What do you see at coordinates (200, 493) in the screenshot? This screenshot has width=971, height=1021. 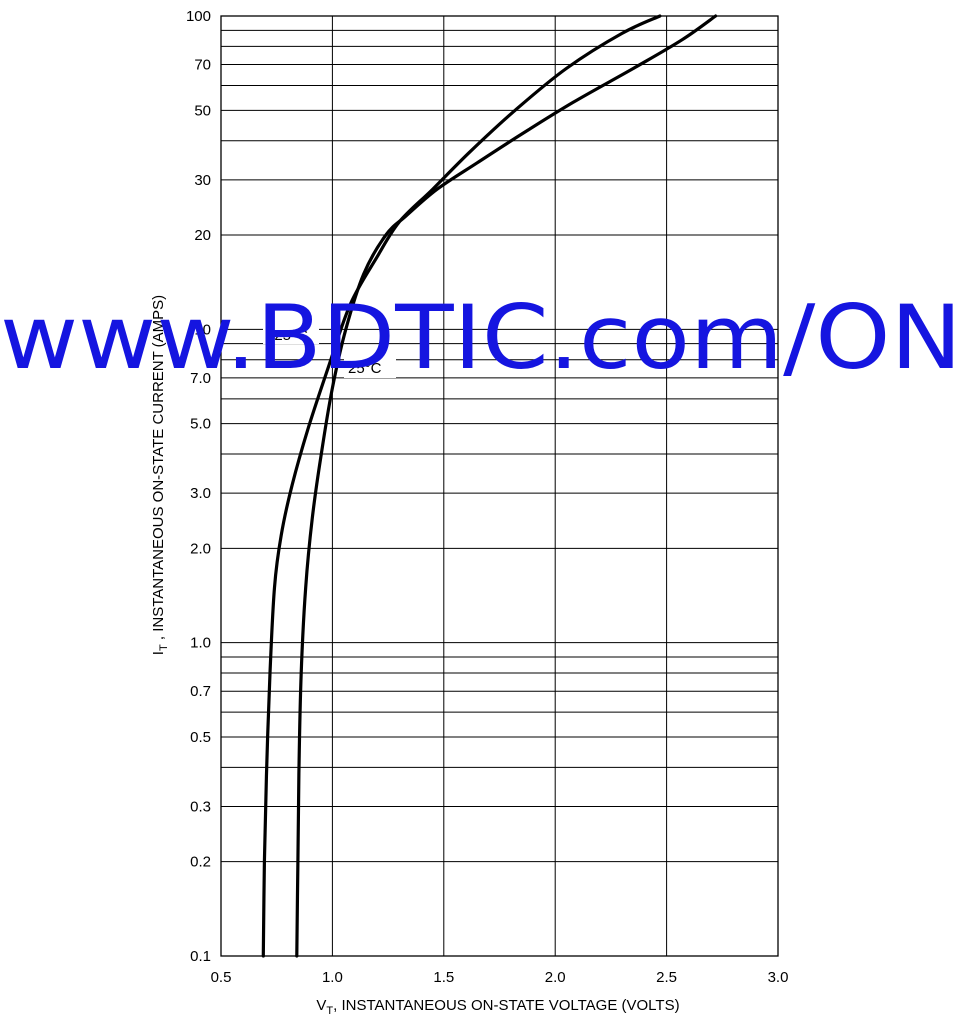 I see `y-tick-label: 3.0` at bounding box center [200, 493].